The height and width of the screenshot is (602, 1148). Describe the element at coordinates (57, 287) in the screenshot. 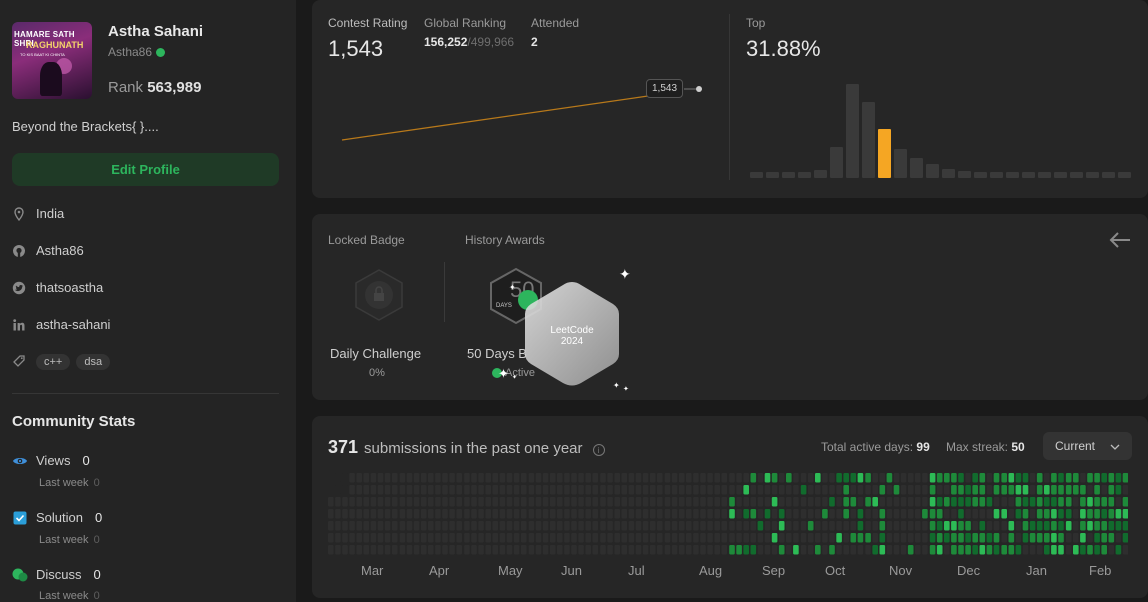

I see `twitter-row: thatsoastha` at that location.